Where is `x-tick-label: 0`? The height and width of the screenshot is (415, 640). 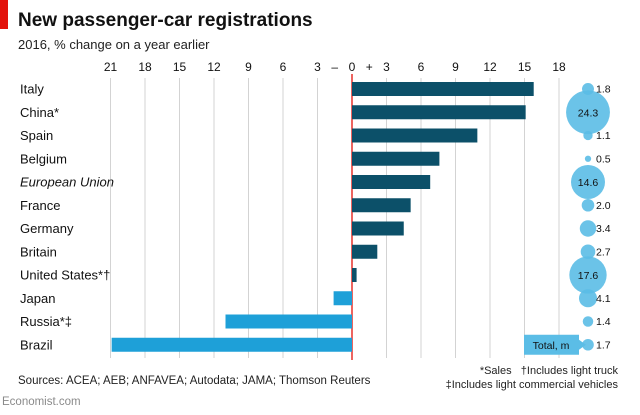 x-tick-label: 0 is located at coordinates (352, 67).